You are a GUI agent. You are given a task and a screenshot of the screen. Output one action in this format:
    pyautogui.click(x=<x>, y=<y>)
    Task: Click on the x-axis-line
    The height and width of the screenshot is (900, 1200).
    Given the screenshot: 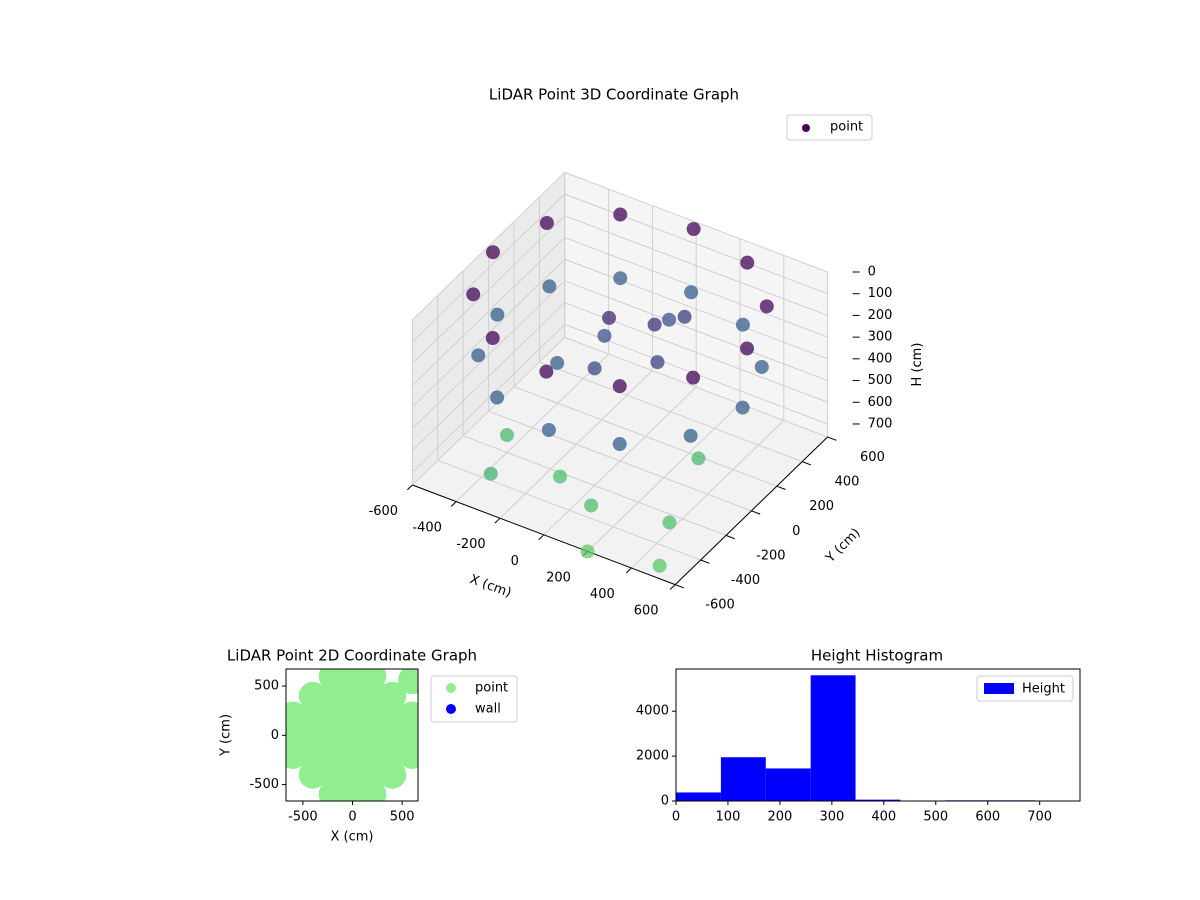 What is the action you would take?
    pyautogui.click(x=544, y=535)
    